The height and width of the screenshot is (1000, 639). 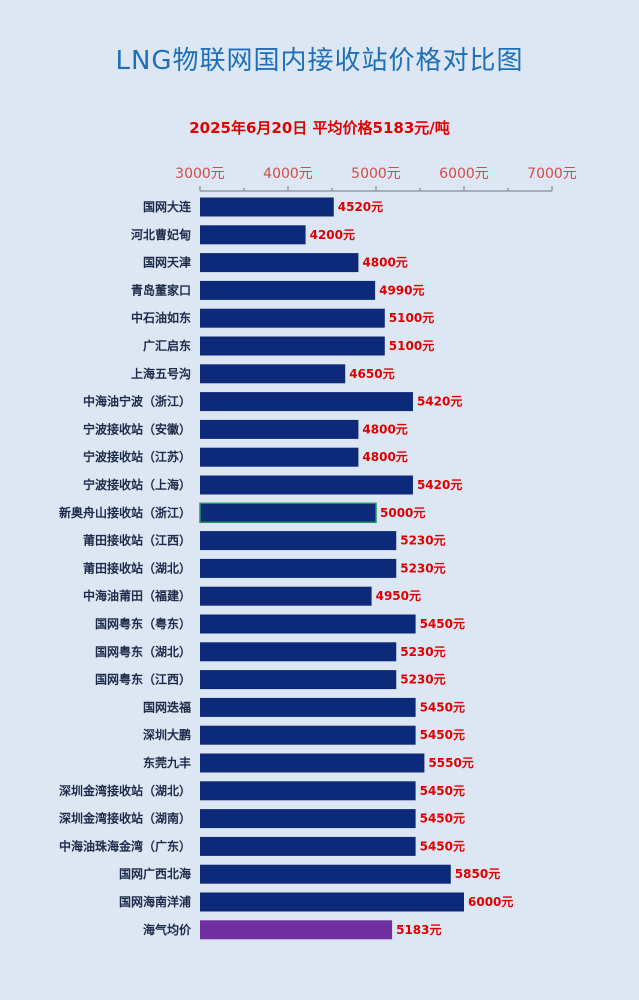 What do you see at coordinates (160, 234) in the screenshot?
I see `category-label: 河北曹妃甸` at bounding box center [160, 234].